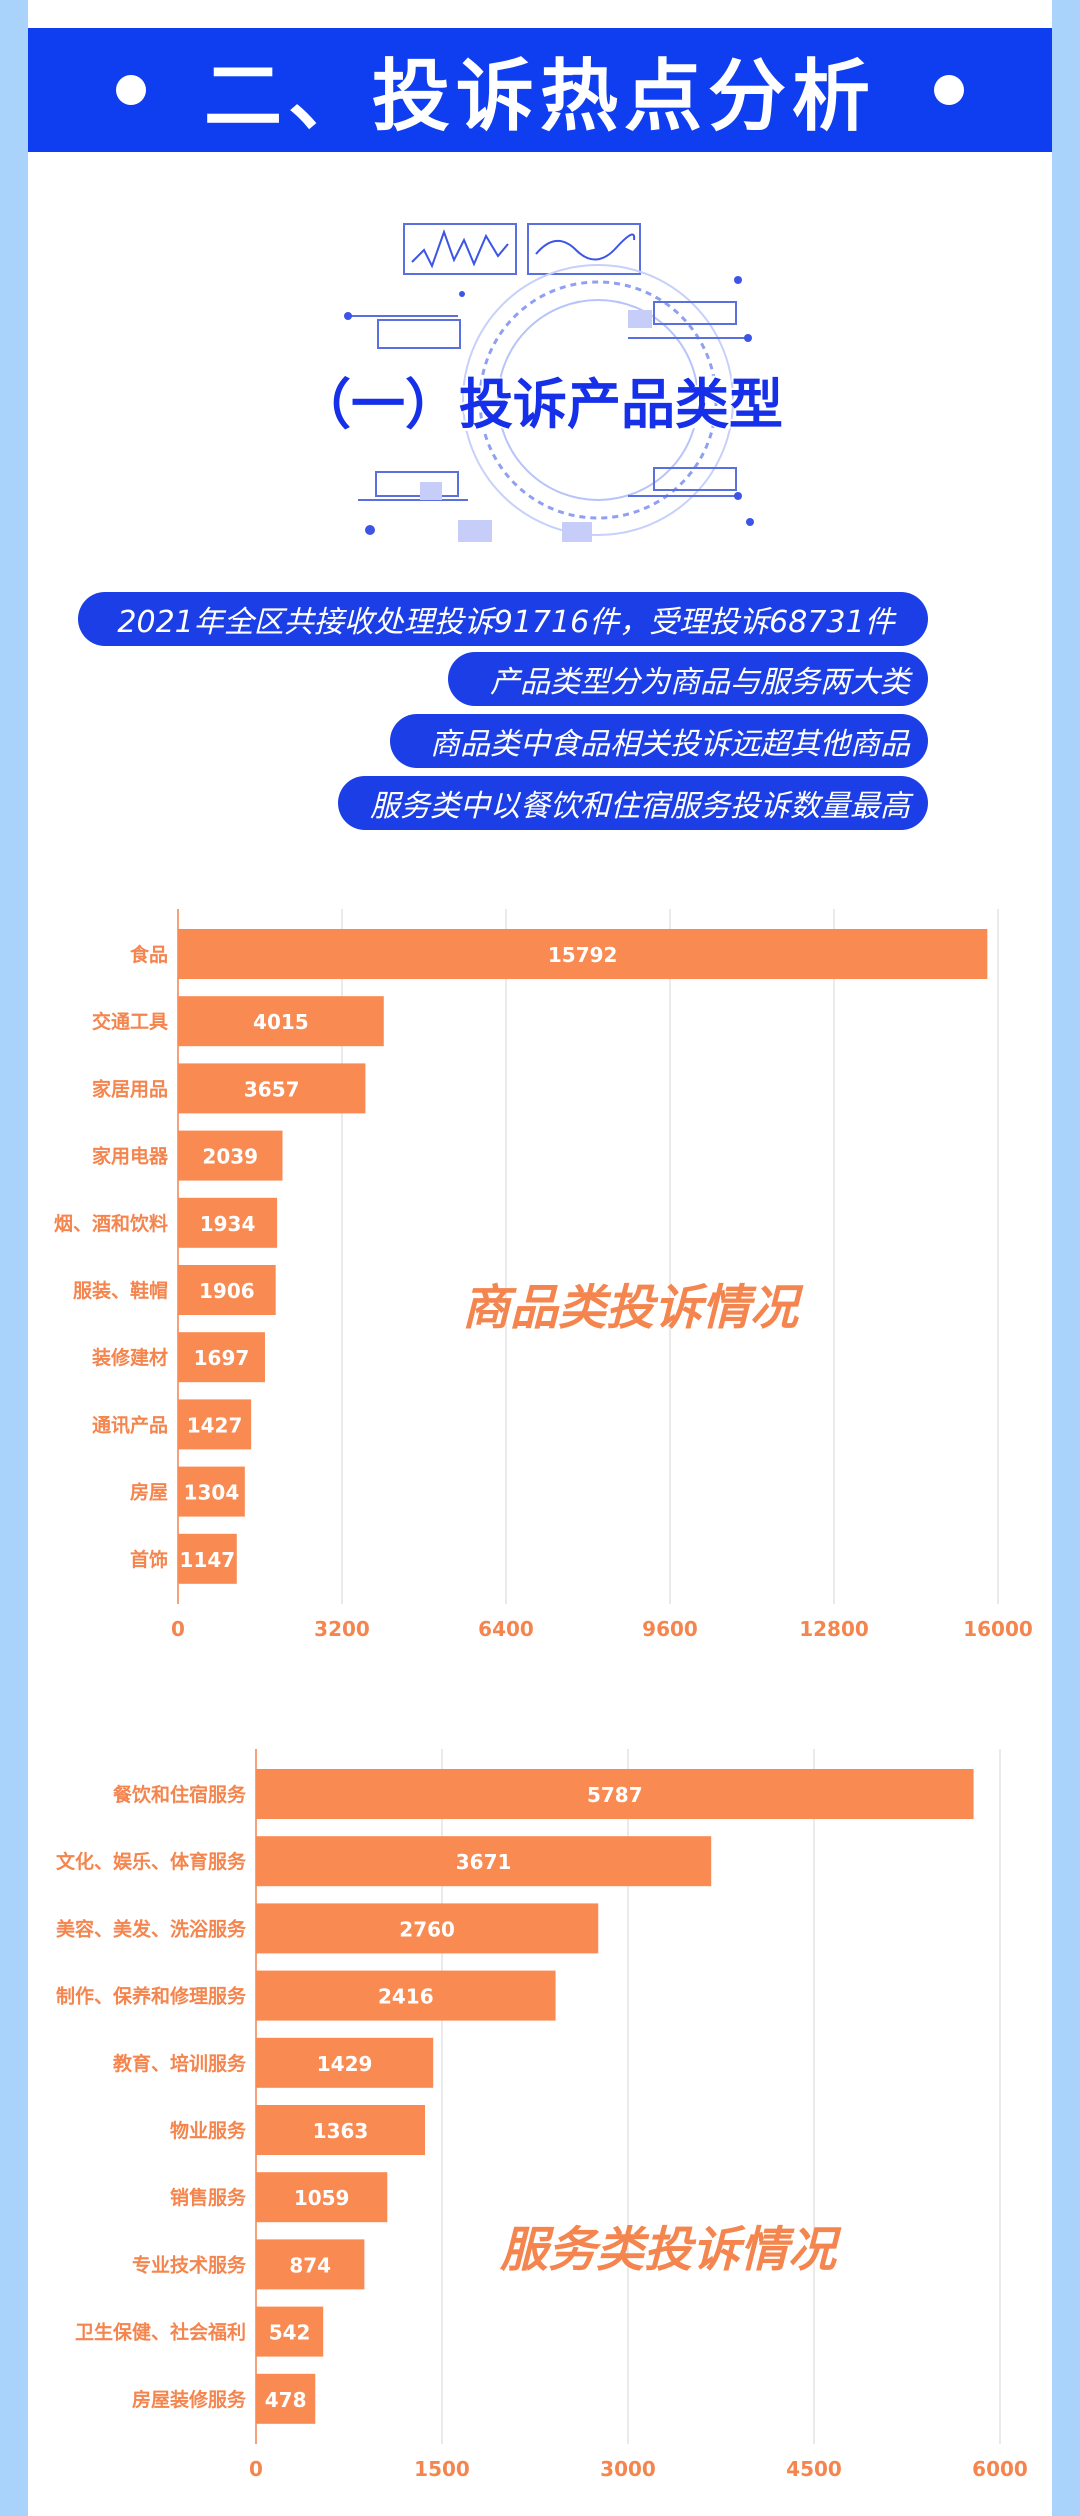 The height and width of the screenshot is (2516, 1080). Describe the element at coordinates (998, 1629) in the screenshot. I see `x-tick-label: 16000` at that location.